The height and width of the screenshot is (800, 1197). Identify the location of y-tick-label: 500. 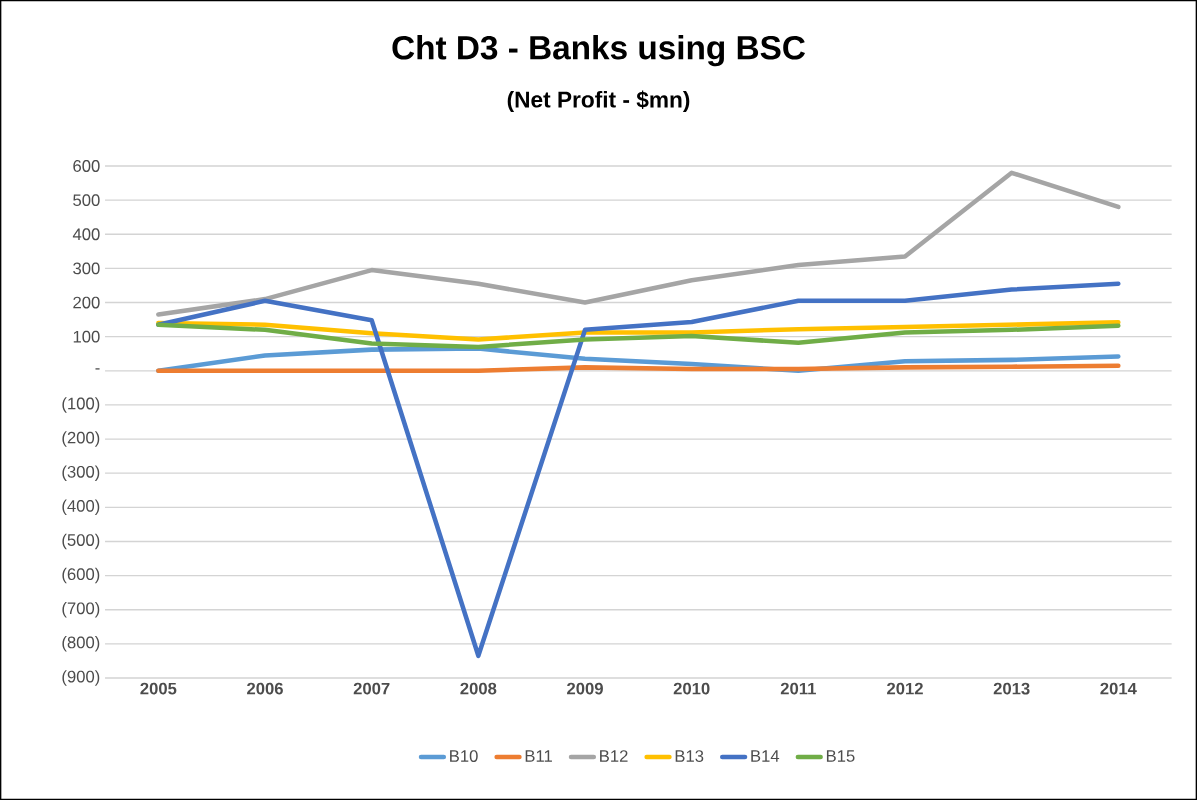
(86, 200).